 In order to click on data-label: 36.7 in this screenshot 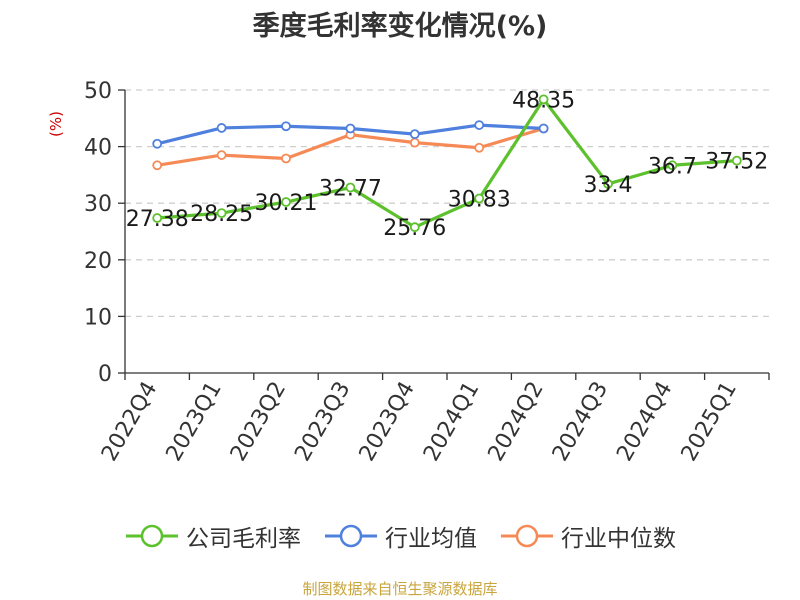, I will do `click(672, 166)`.